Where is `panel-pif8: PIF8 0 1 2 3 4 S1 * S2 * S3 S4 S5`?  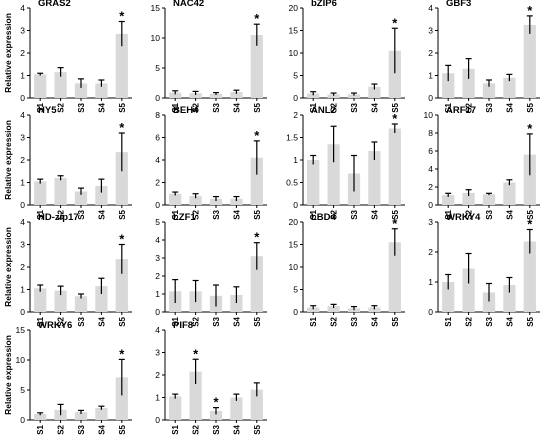 panel-pif8: PIF8 0 1 2 3 4 S1 * S2 * S3 S4 S5 is located at coordinates (211, 377).